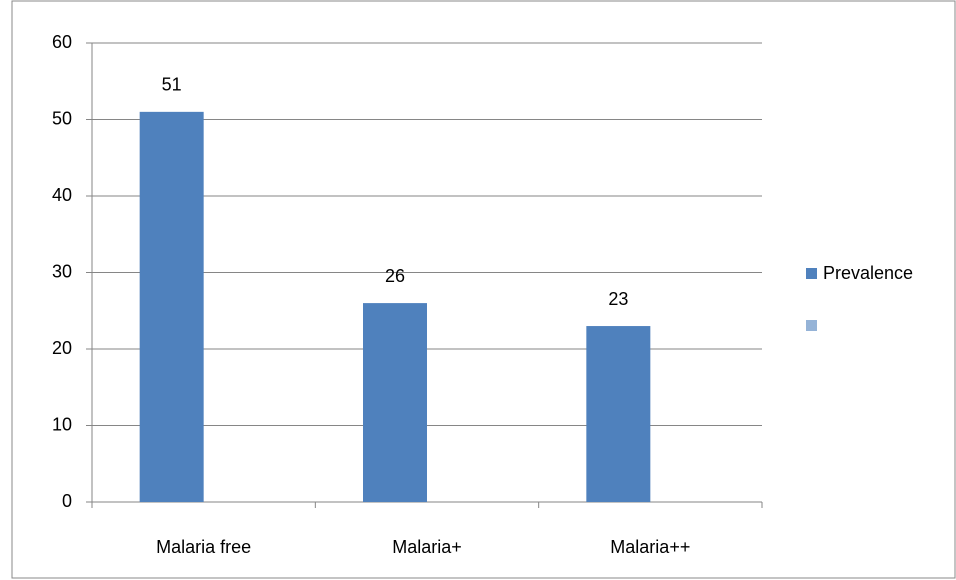 This screenshot has width=956, height=580. What do you see at coordinates (62, 424) in the screenshot?
I see `y-tick-label: 10` at bounding box center [62, 424].